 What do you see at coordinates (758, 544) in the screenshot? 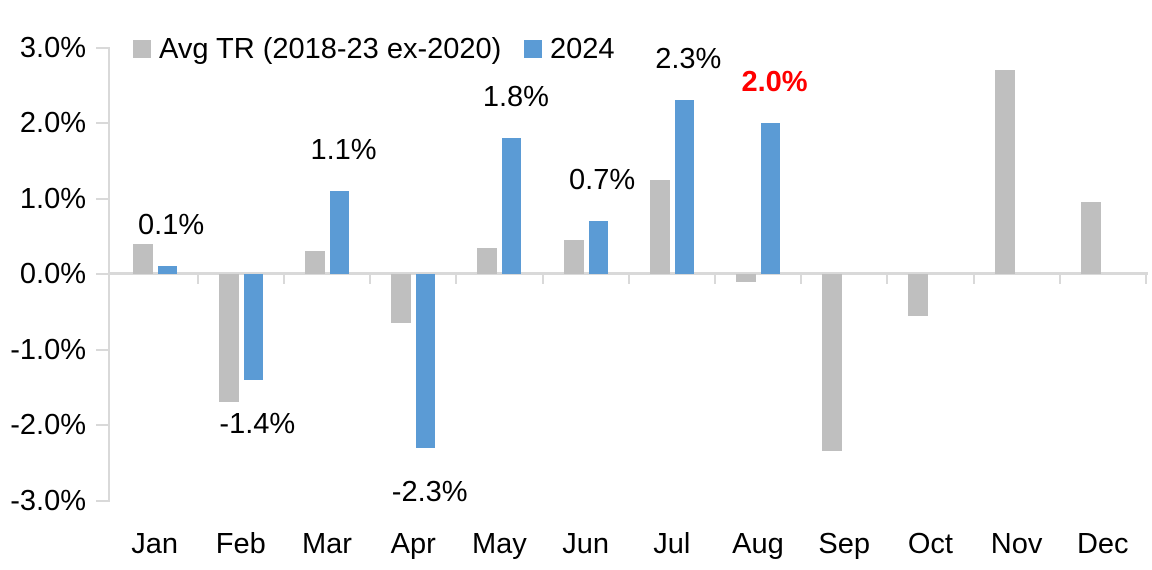
I see `x-label-aug: Aug` at bounding box center [758, 544].